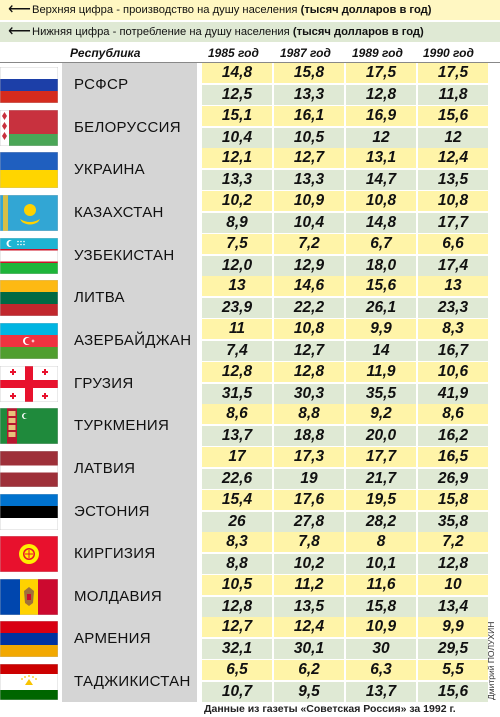 This screenshot has width=500, height=717. I want to click on azerbaijan-flag-icon, so click(29, 340).